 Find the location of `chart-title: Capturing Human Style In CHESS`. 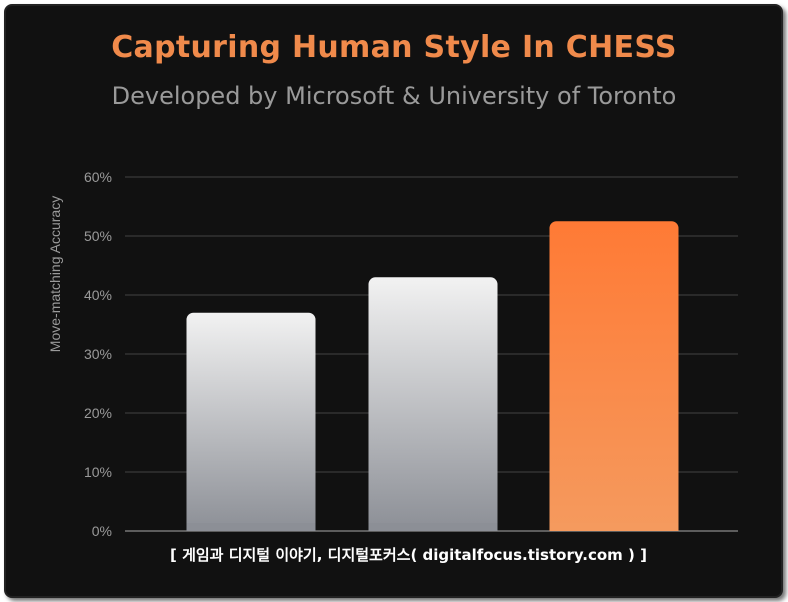

chart-title: Capturing Human Style In CHESS is located at coordinates (394, 47).